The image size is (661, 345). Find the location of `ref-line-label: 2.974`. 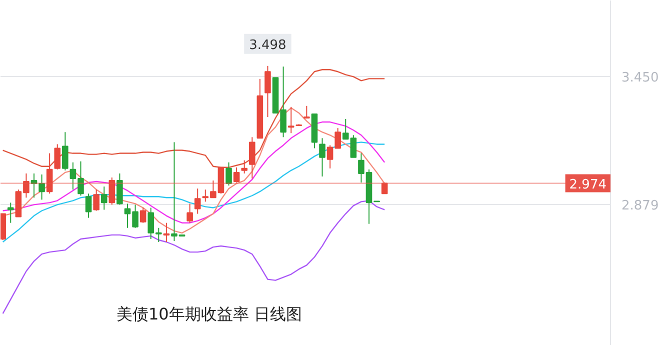

ref-line-label: 2.974 is located at coordinates (587, 184).